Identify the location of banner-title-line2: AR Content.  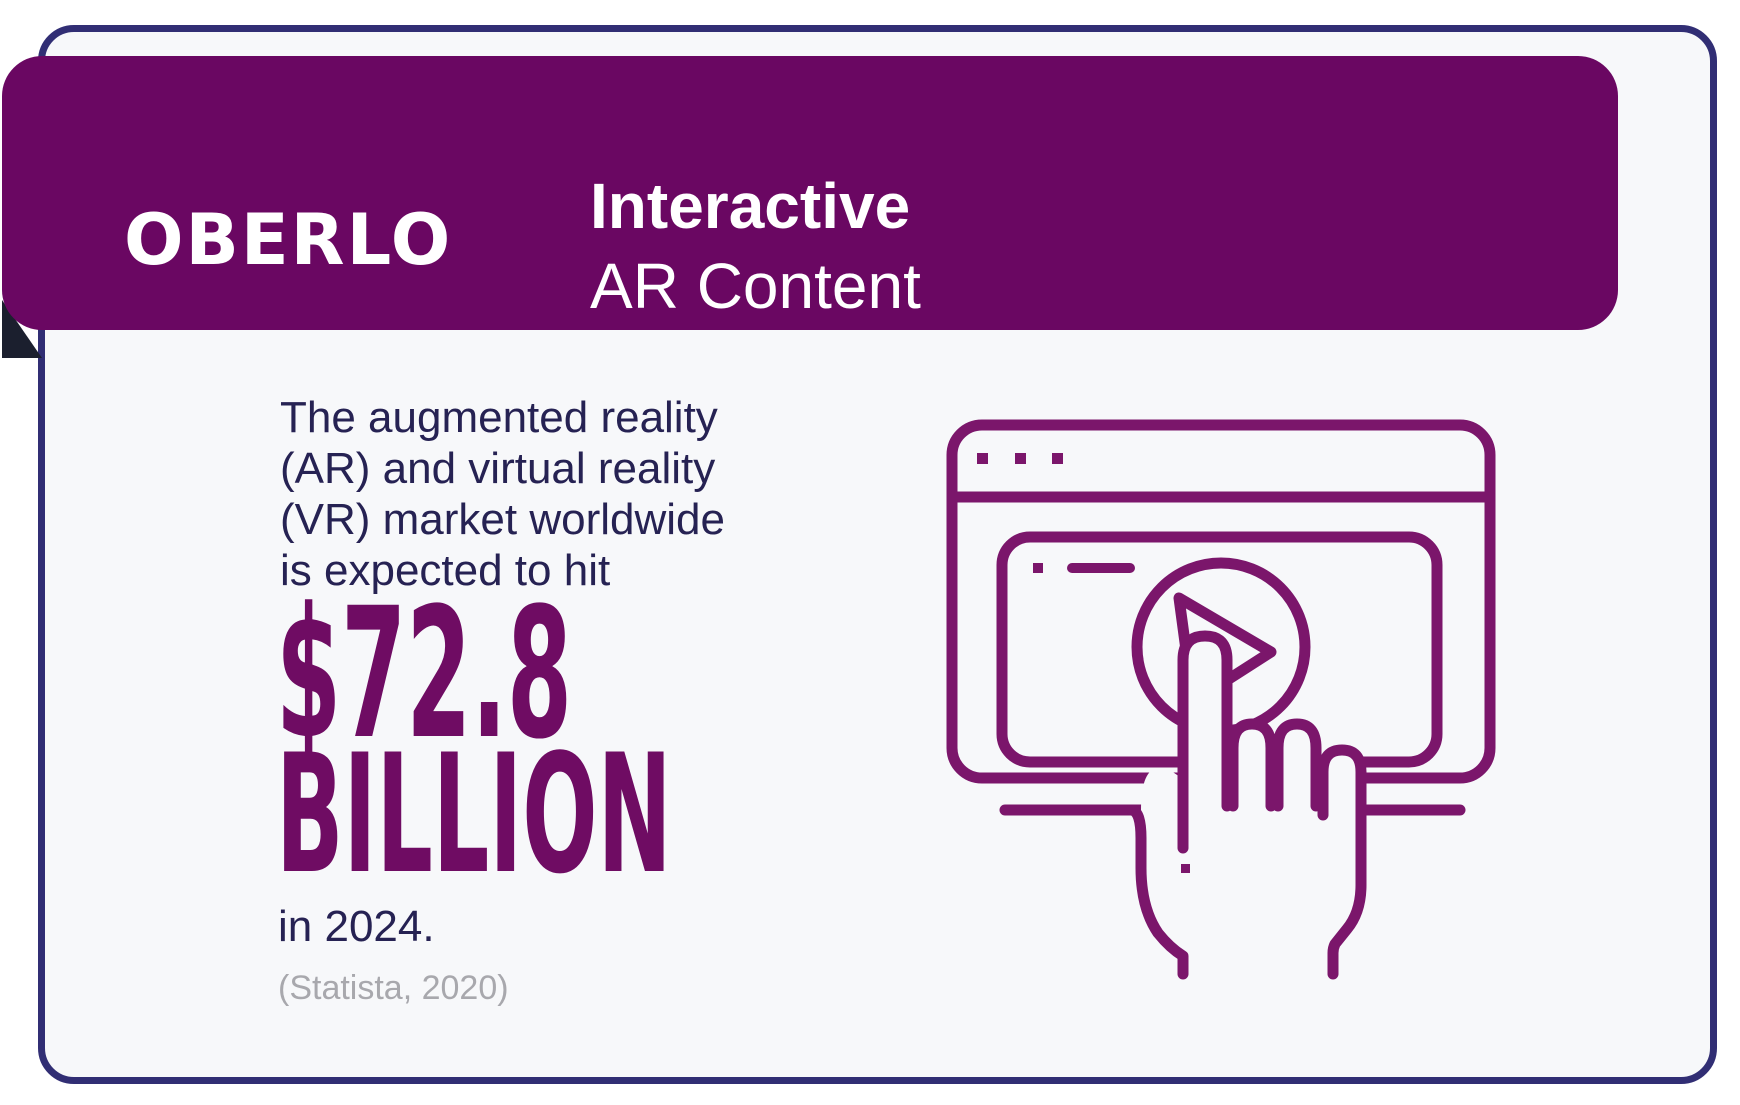
(755, 286).